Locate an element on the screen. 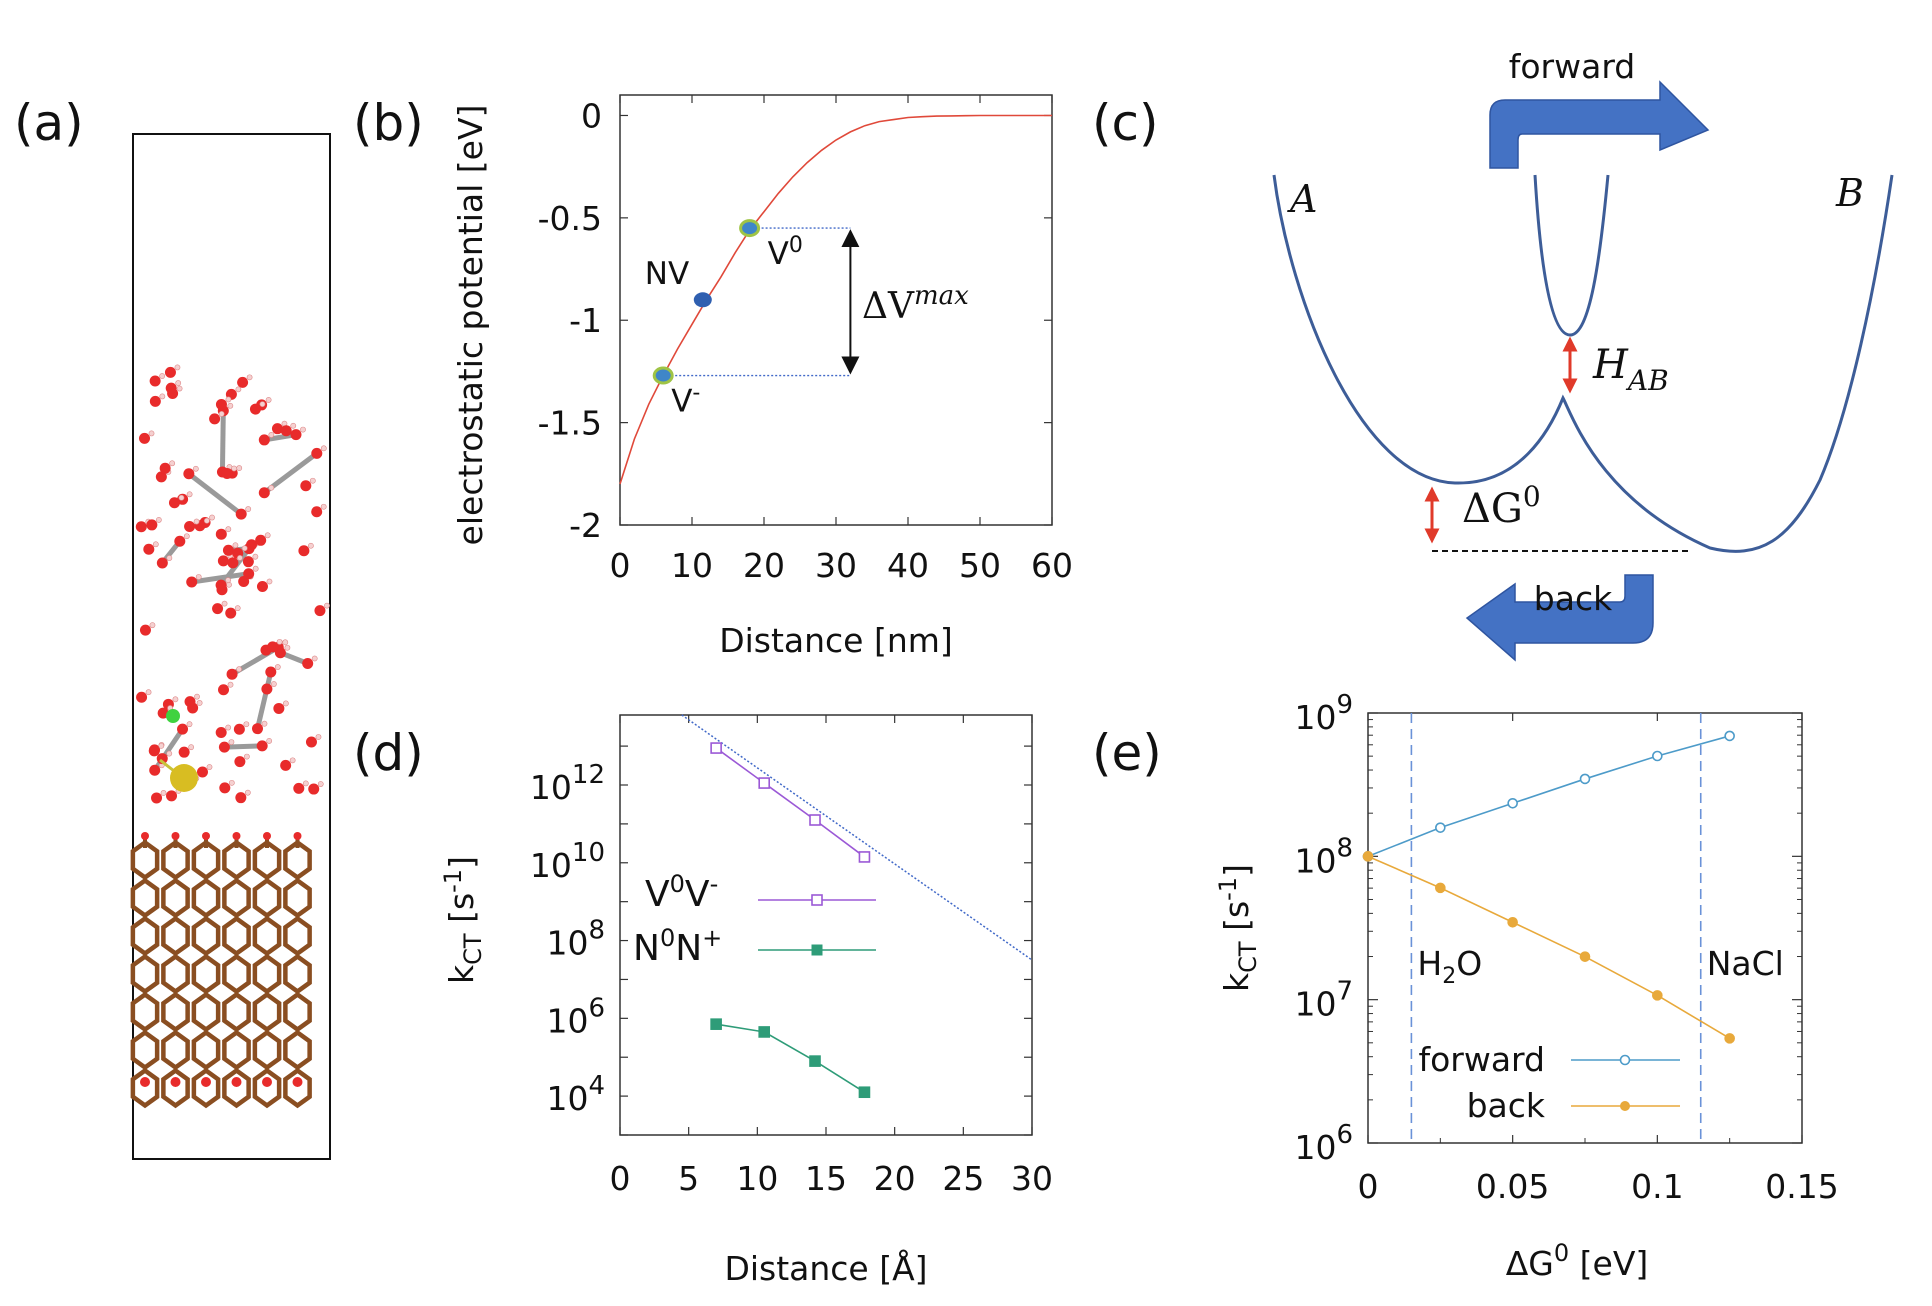 This screenshot has height=1306, width=1932. y-title-unit-sup: -1 is located at coordinates (453, 881).